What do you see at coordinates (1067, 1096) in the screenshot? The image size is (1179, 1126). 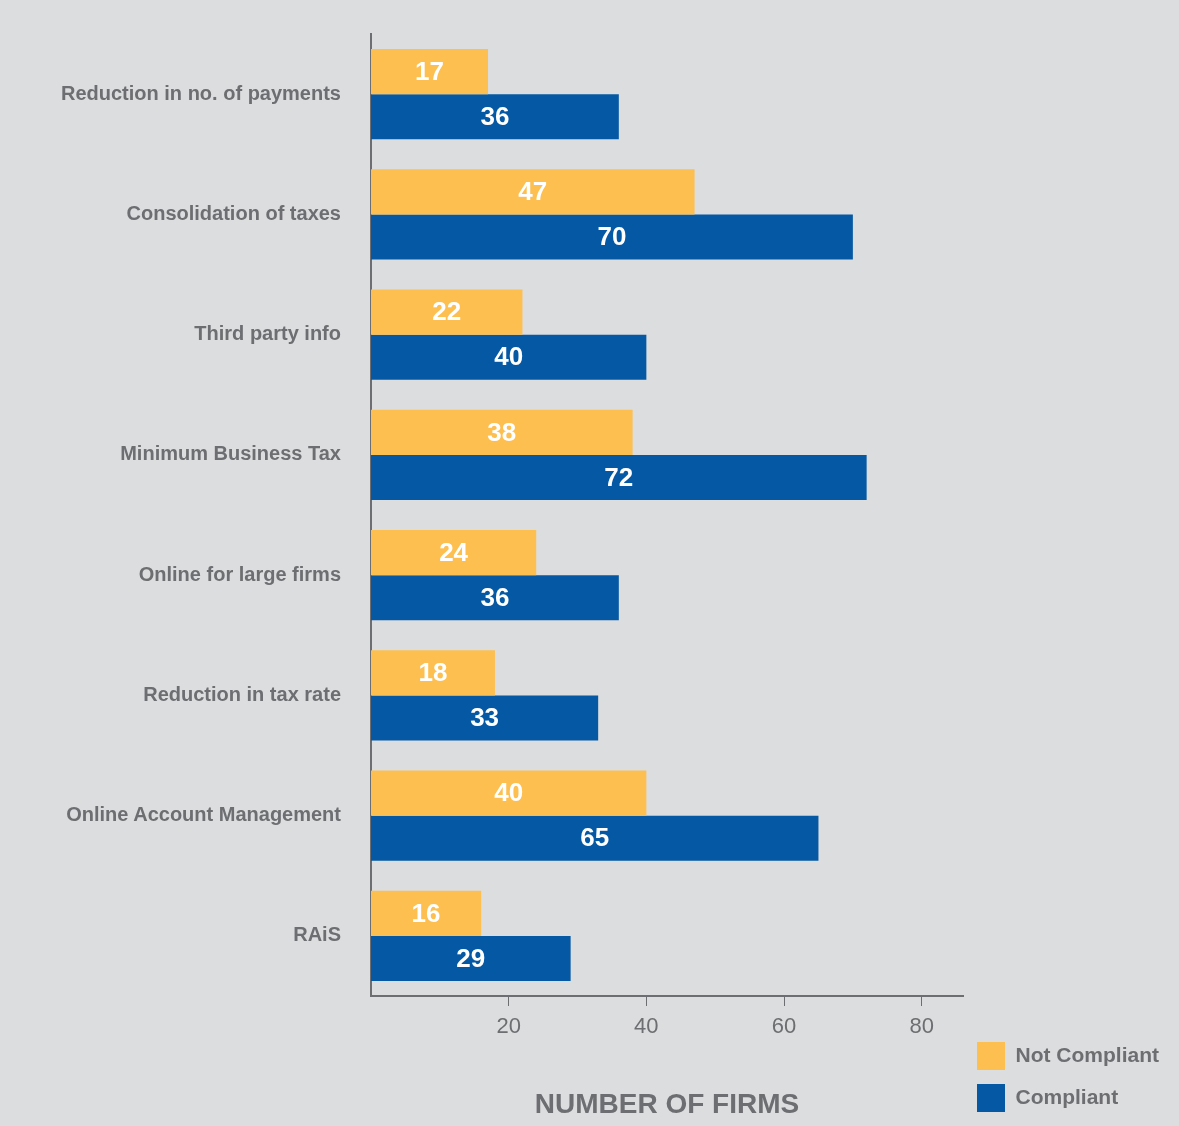 I see `legend-label: Compliant` at bounding box center [1067, 1096].